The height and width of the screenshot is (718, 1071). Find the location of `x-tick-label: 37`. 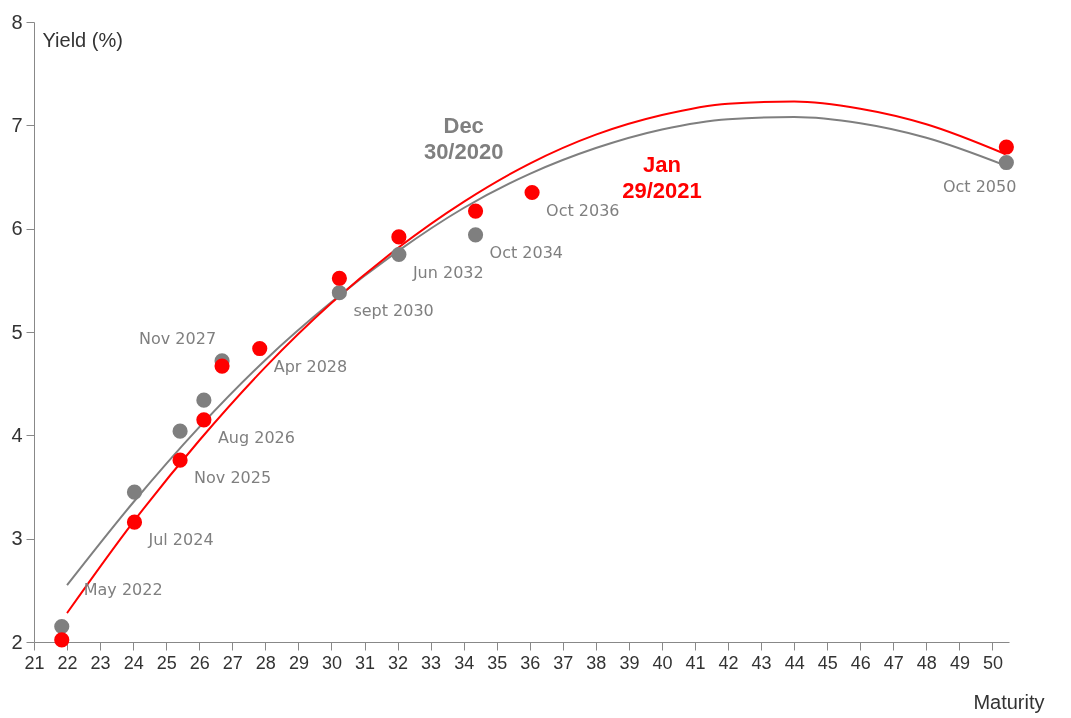

x-tick-label: 37 is located at coordinates (563, 662).